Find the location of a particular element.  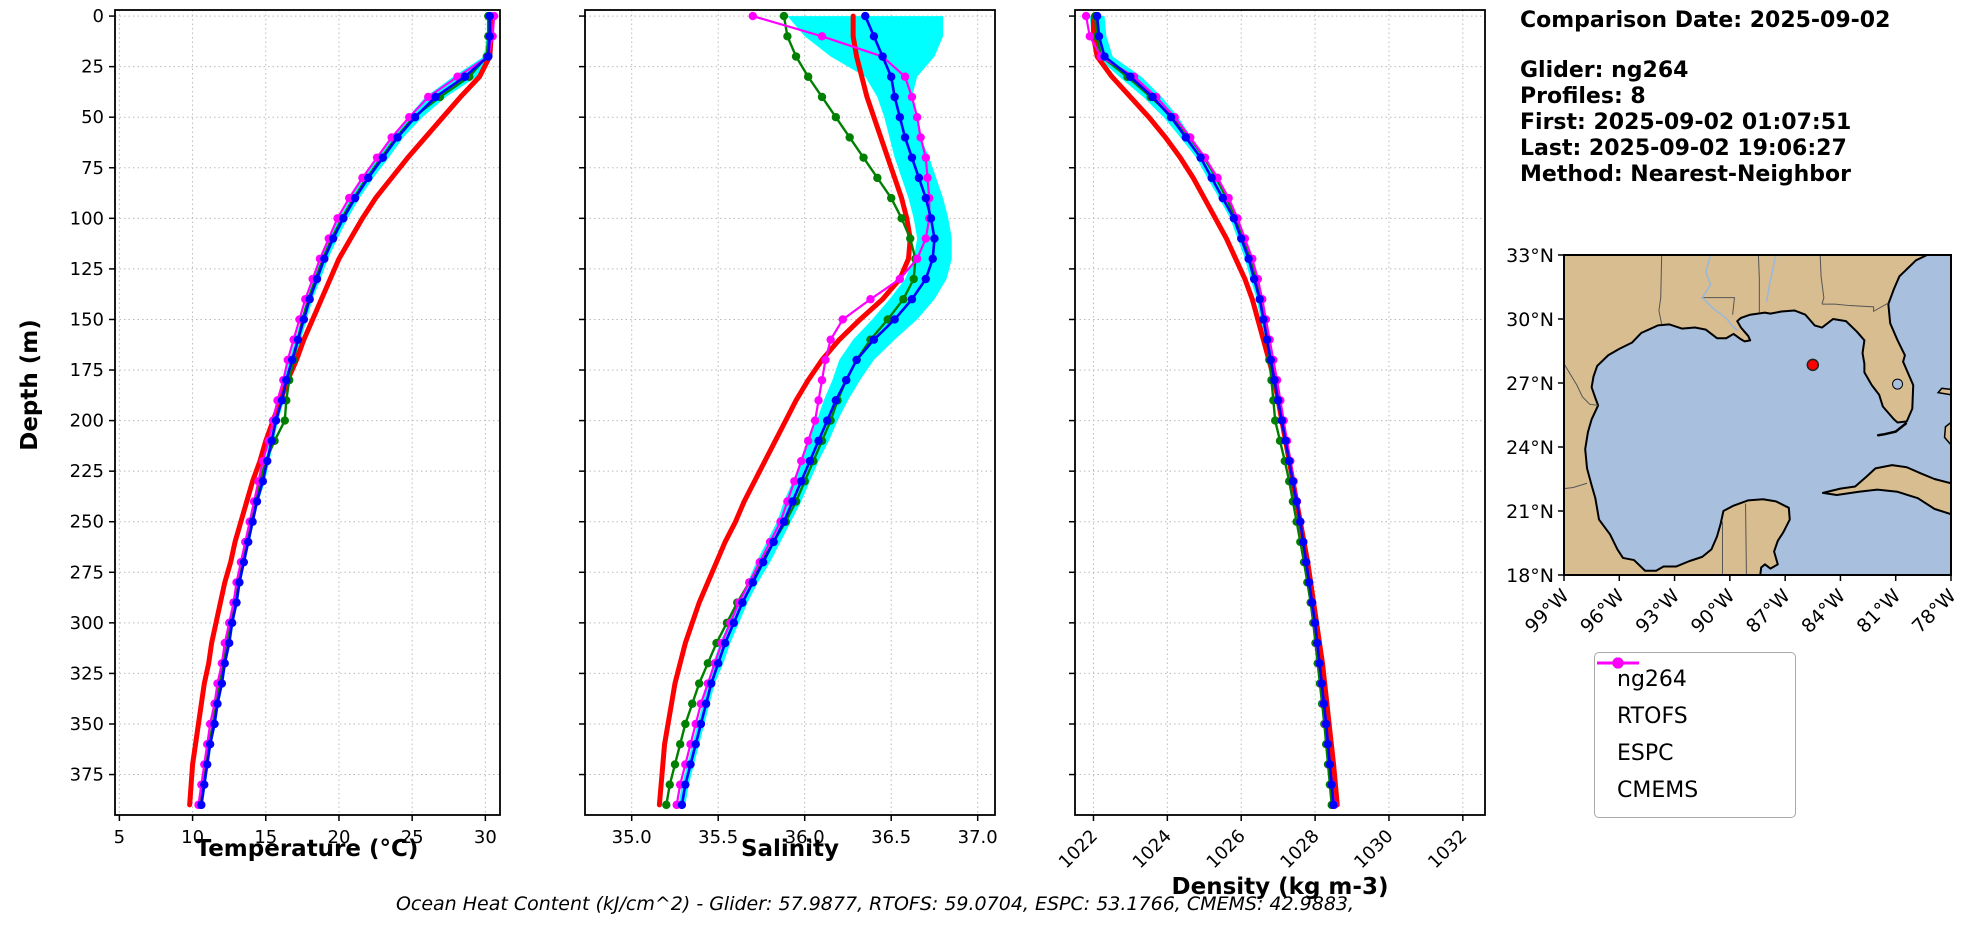

legend-label-ng264: ng264 is located at coordinates (1652, 679).